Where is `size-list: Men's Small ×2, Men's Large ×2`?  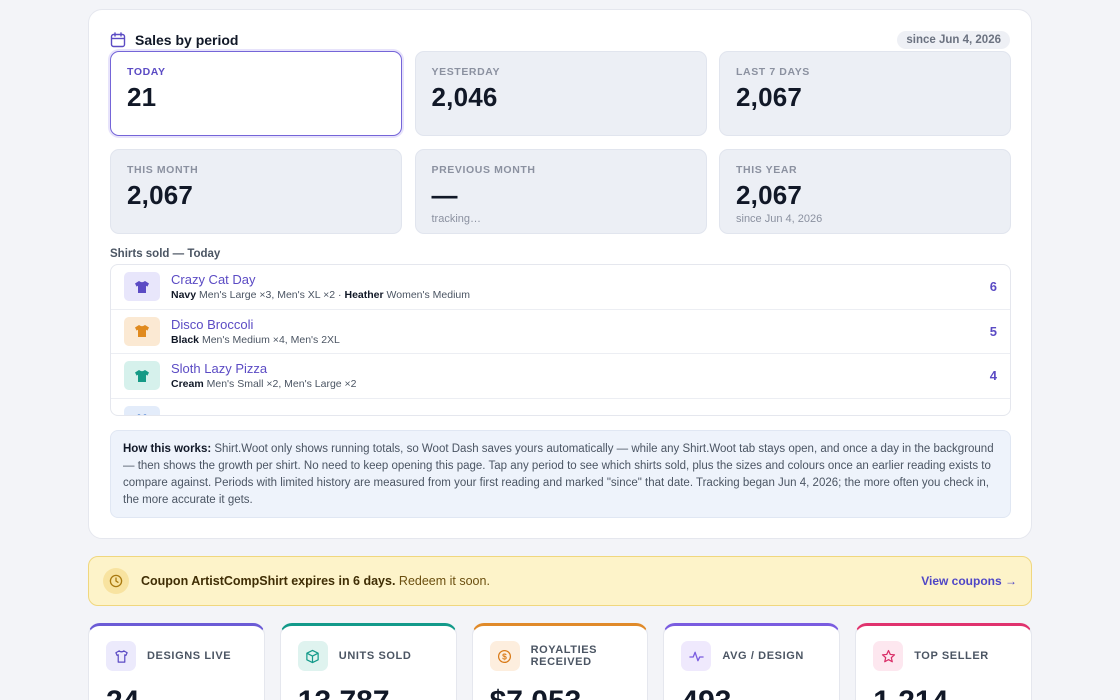 size-list: Men's Small ×2, Men's Large ×2 is located at coordinates (280, 384).